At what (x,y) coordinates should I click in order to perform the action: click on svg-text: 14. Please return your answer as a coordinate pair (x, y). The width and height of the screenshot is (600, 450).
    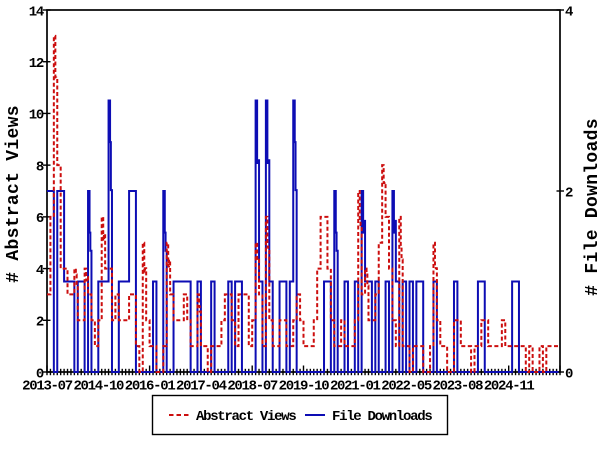
    Looking at the image, I should click on (36, 12).